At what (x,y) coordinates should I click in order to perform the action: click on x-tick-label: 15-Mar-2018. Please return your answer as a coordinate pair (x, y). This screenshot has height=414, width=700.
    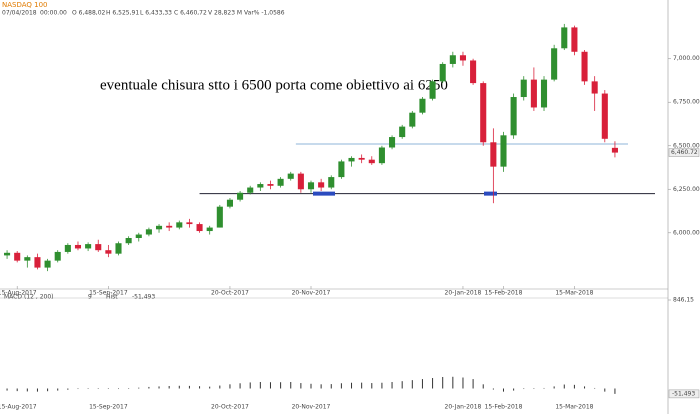
    Looking at the image, I should click on (574, 293).